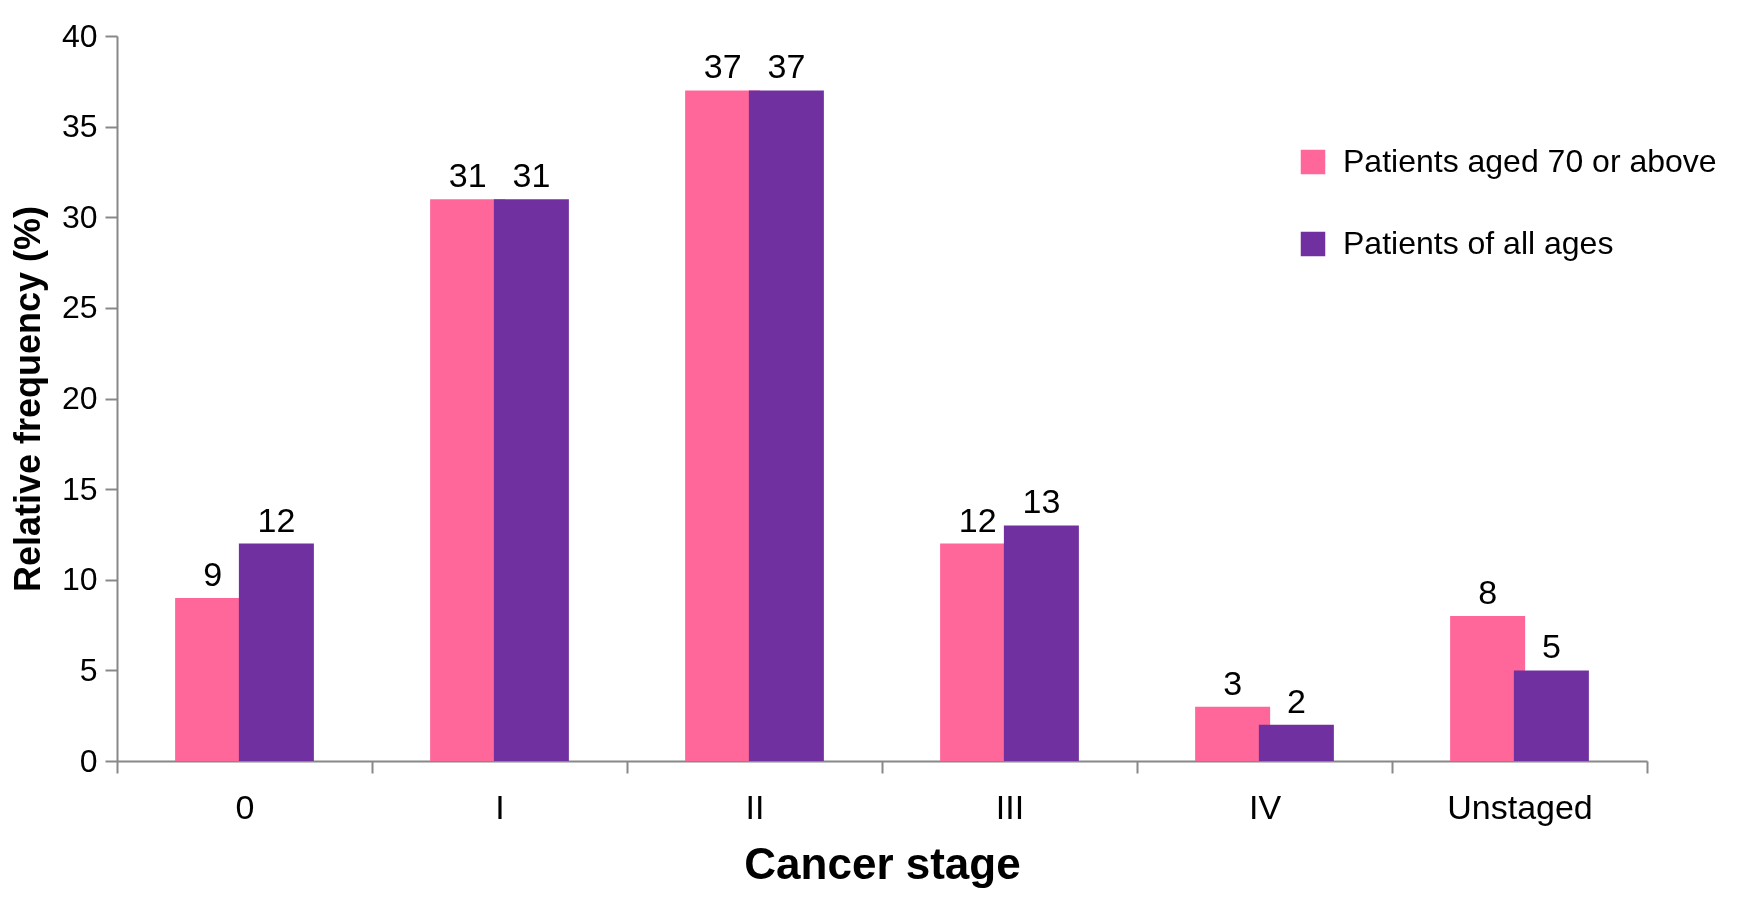  I want to click on y-axis-title: Relative frequency (%), so click(27, 399).